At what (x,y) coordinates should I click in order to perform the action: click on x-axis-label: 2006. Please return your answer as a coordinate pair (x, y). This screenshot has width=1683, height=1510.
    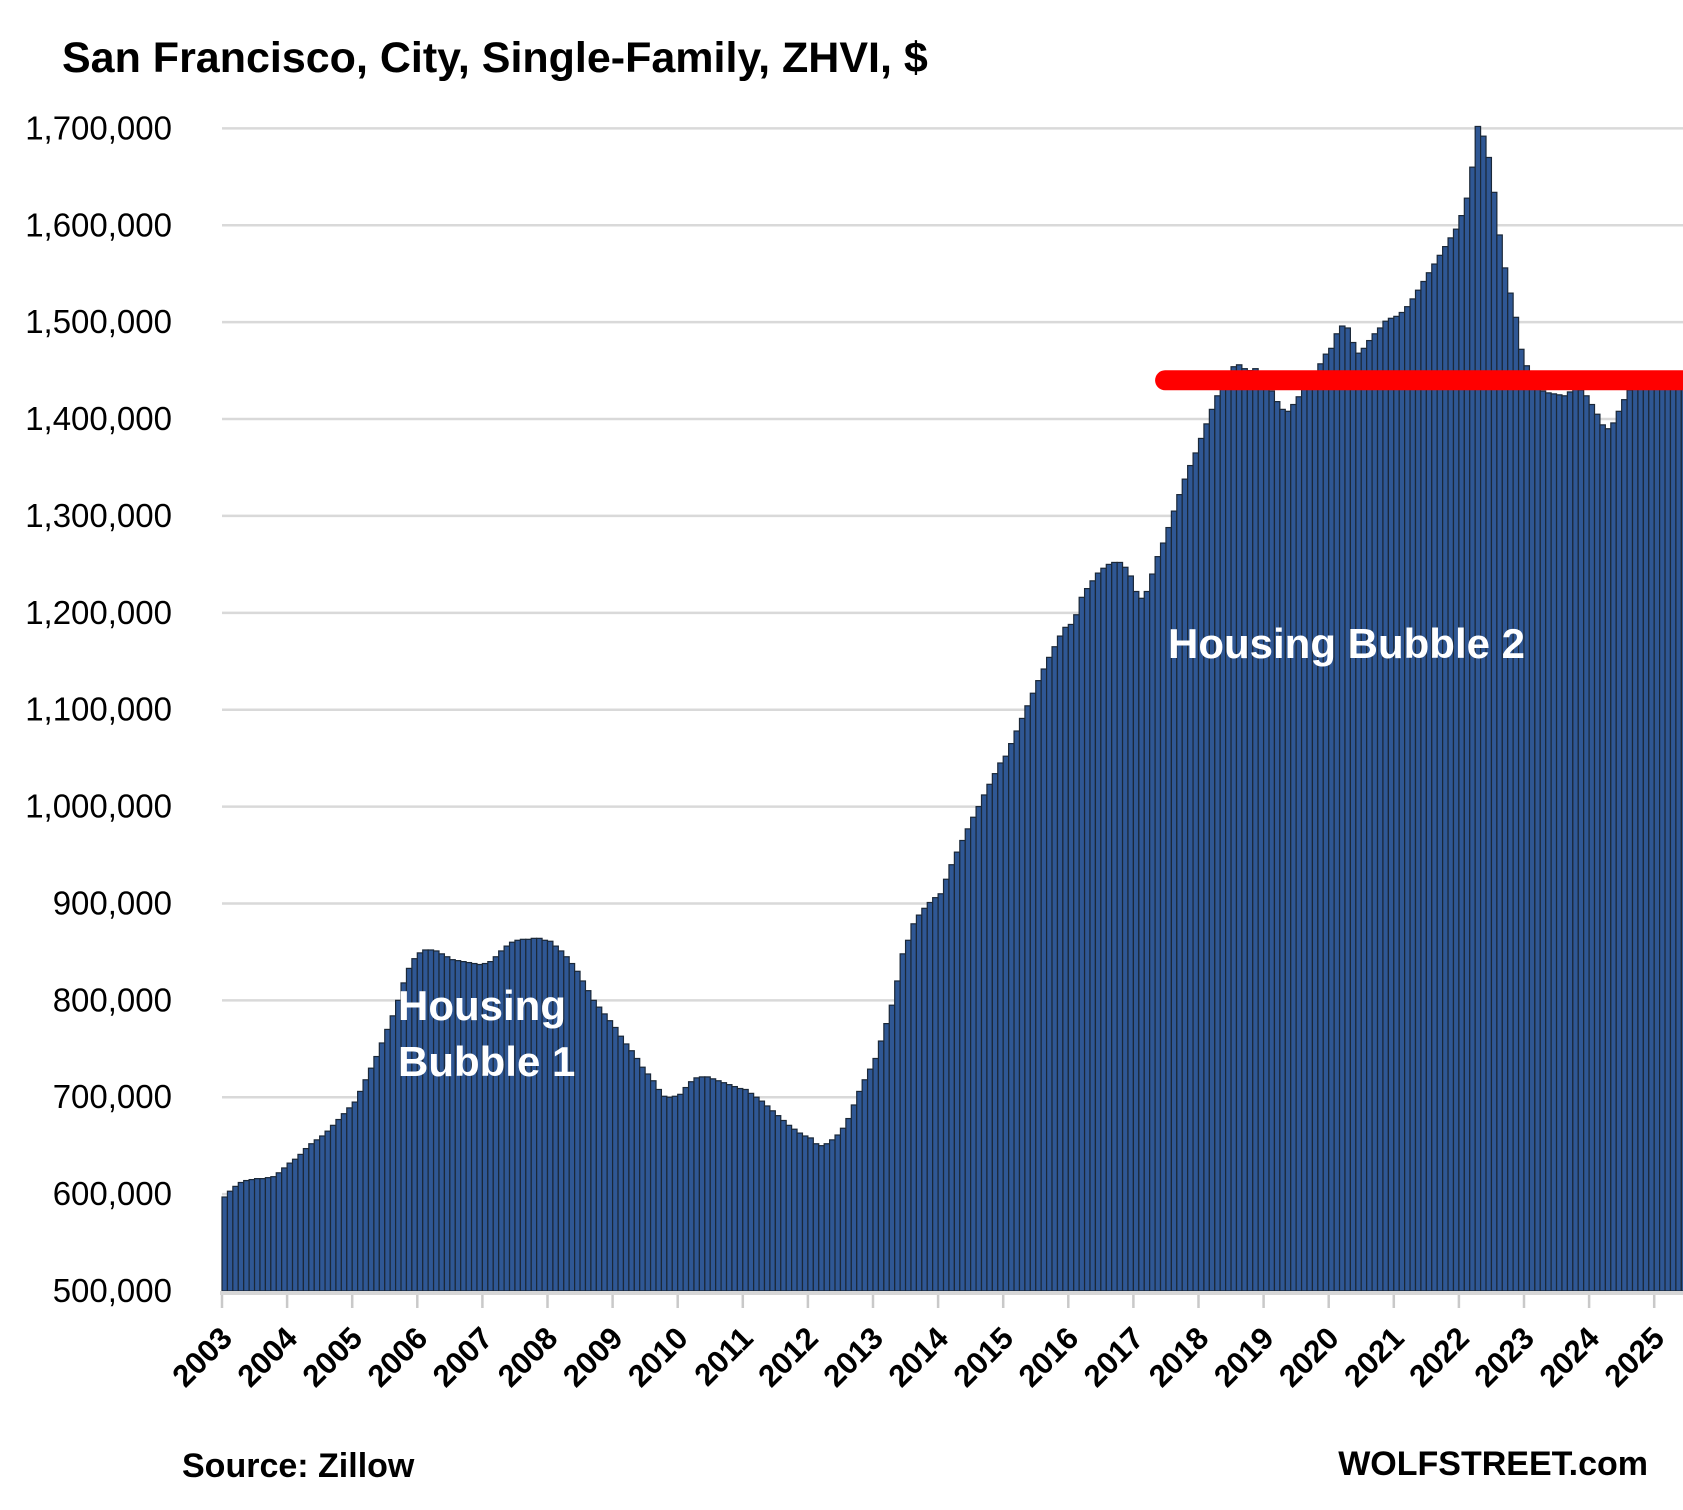
    Looking at the image, I should click on (398, 1357).